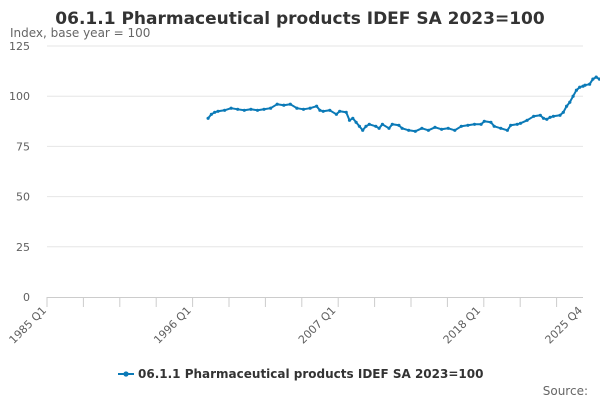  I want to click on y-tick-label: 125, so click(19, 46).